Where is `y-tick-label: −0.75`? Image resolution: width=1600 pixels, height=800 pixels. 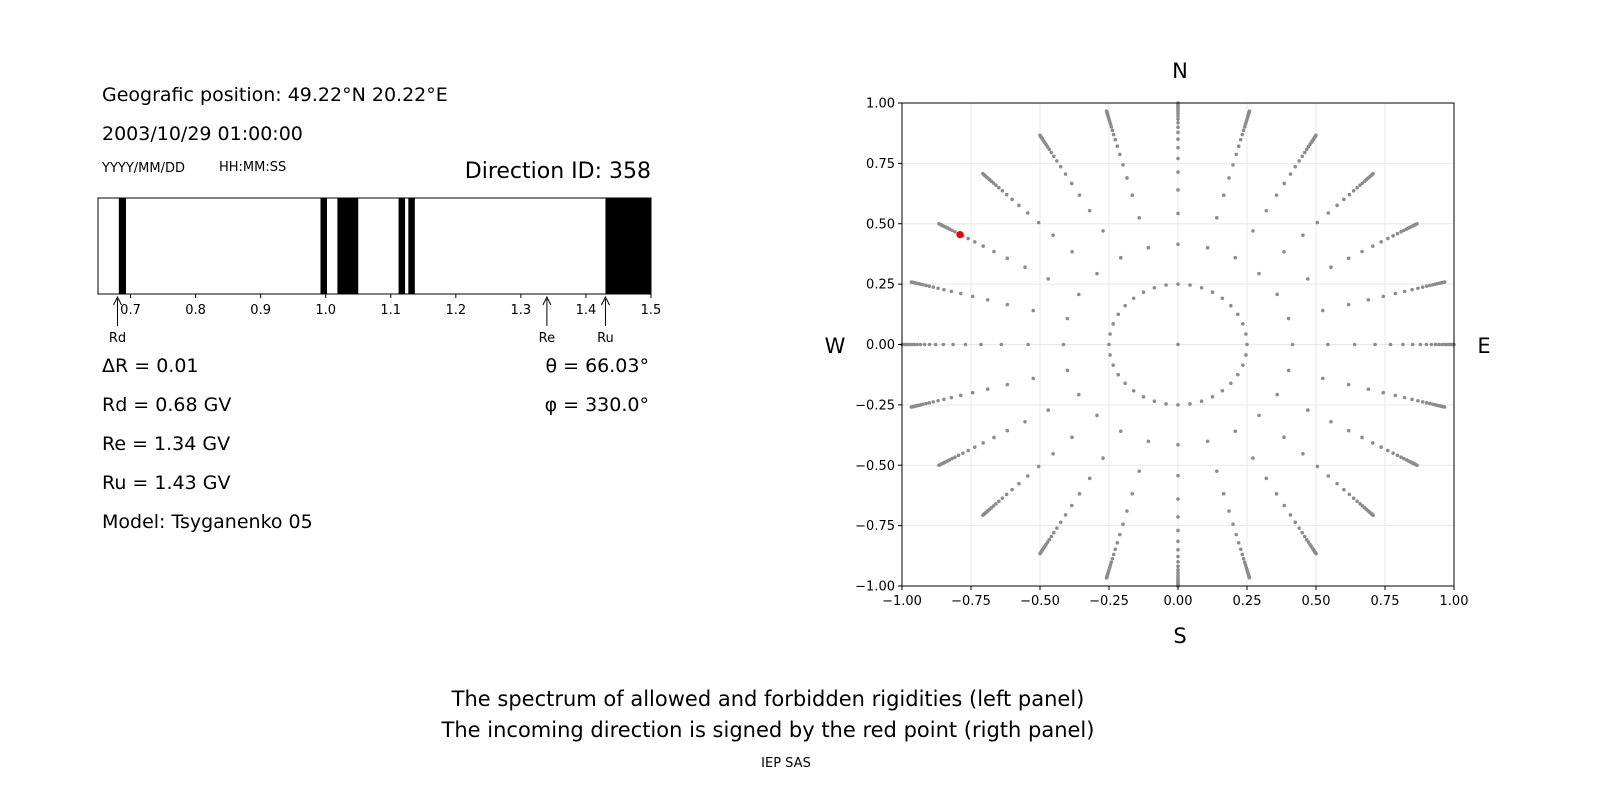
y-tick-label: −0.75 is located at coordinates (875, 526).